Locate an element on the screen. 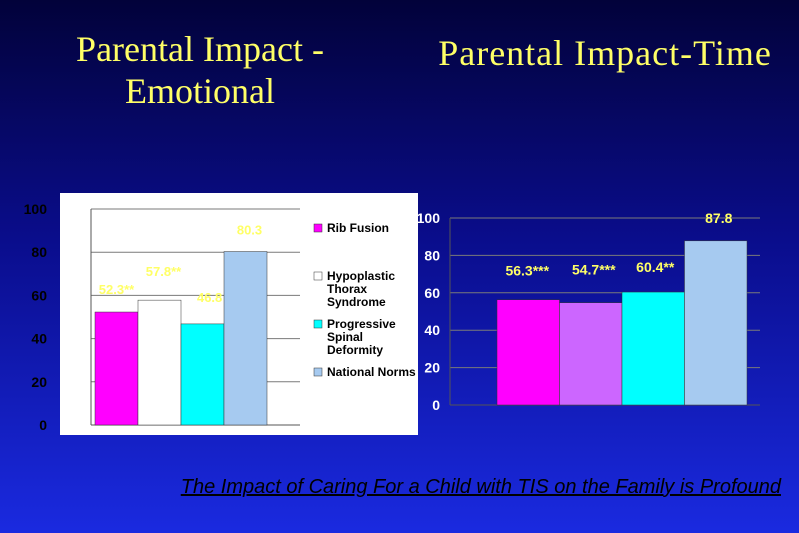 The width and height of the screenshot is (799, 533). time-y-tick-label: 20 is located at coordinates (432, 368).